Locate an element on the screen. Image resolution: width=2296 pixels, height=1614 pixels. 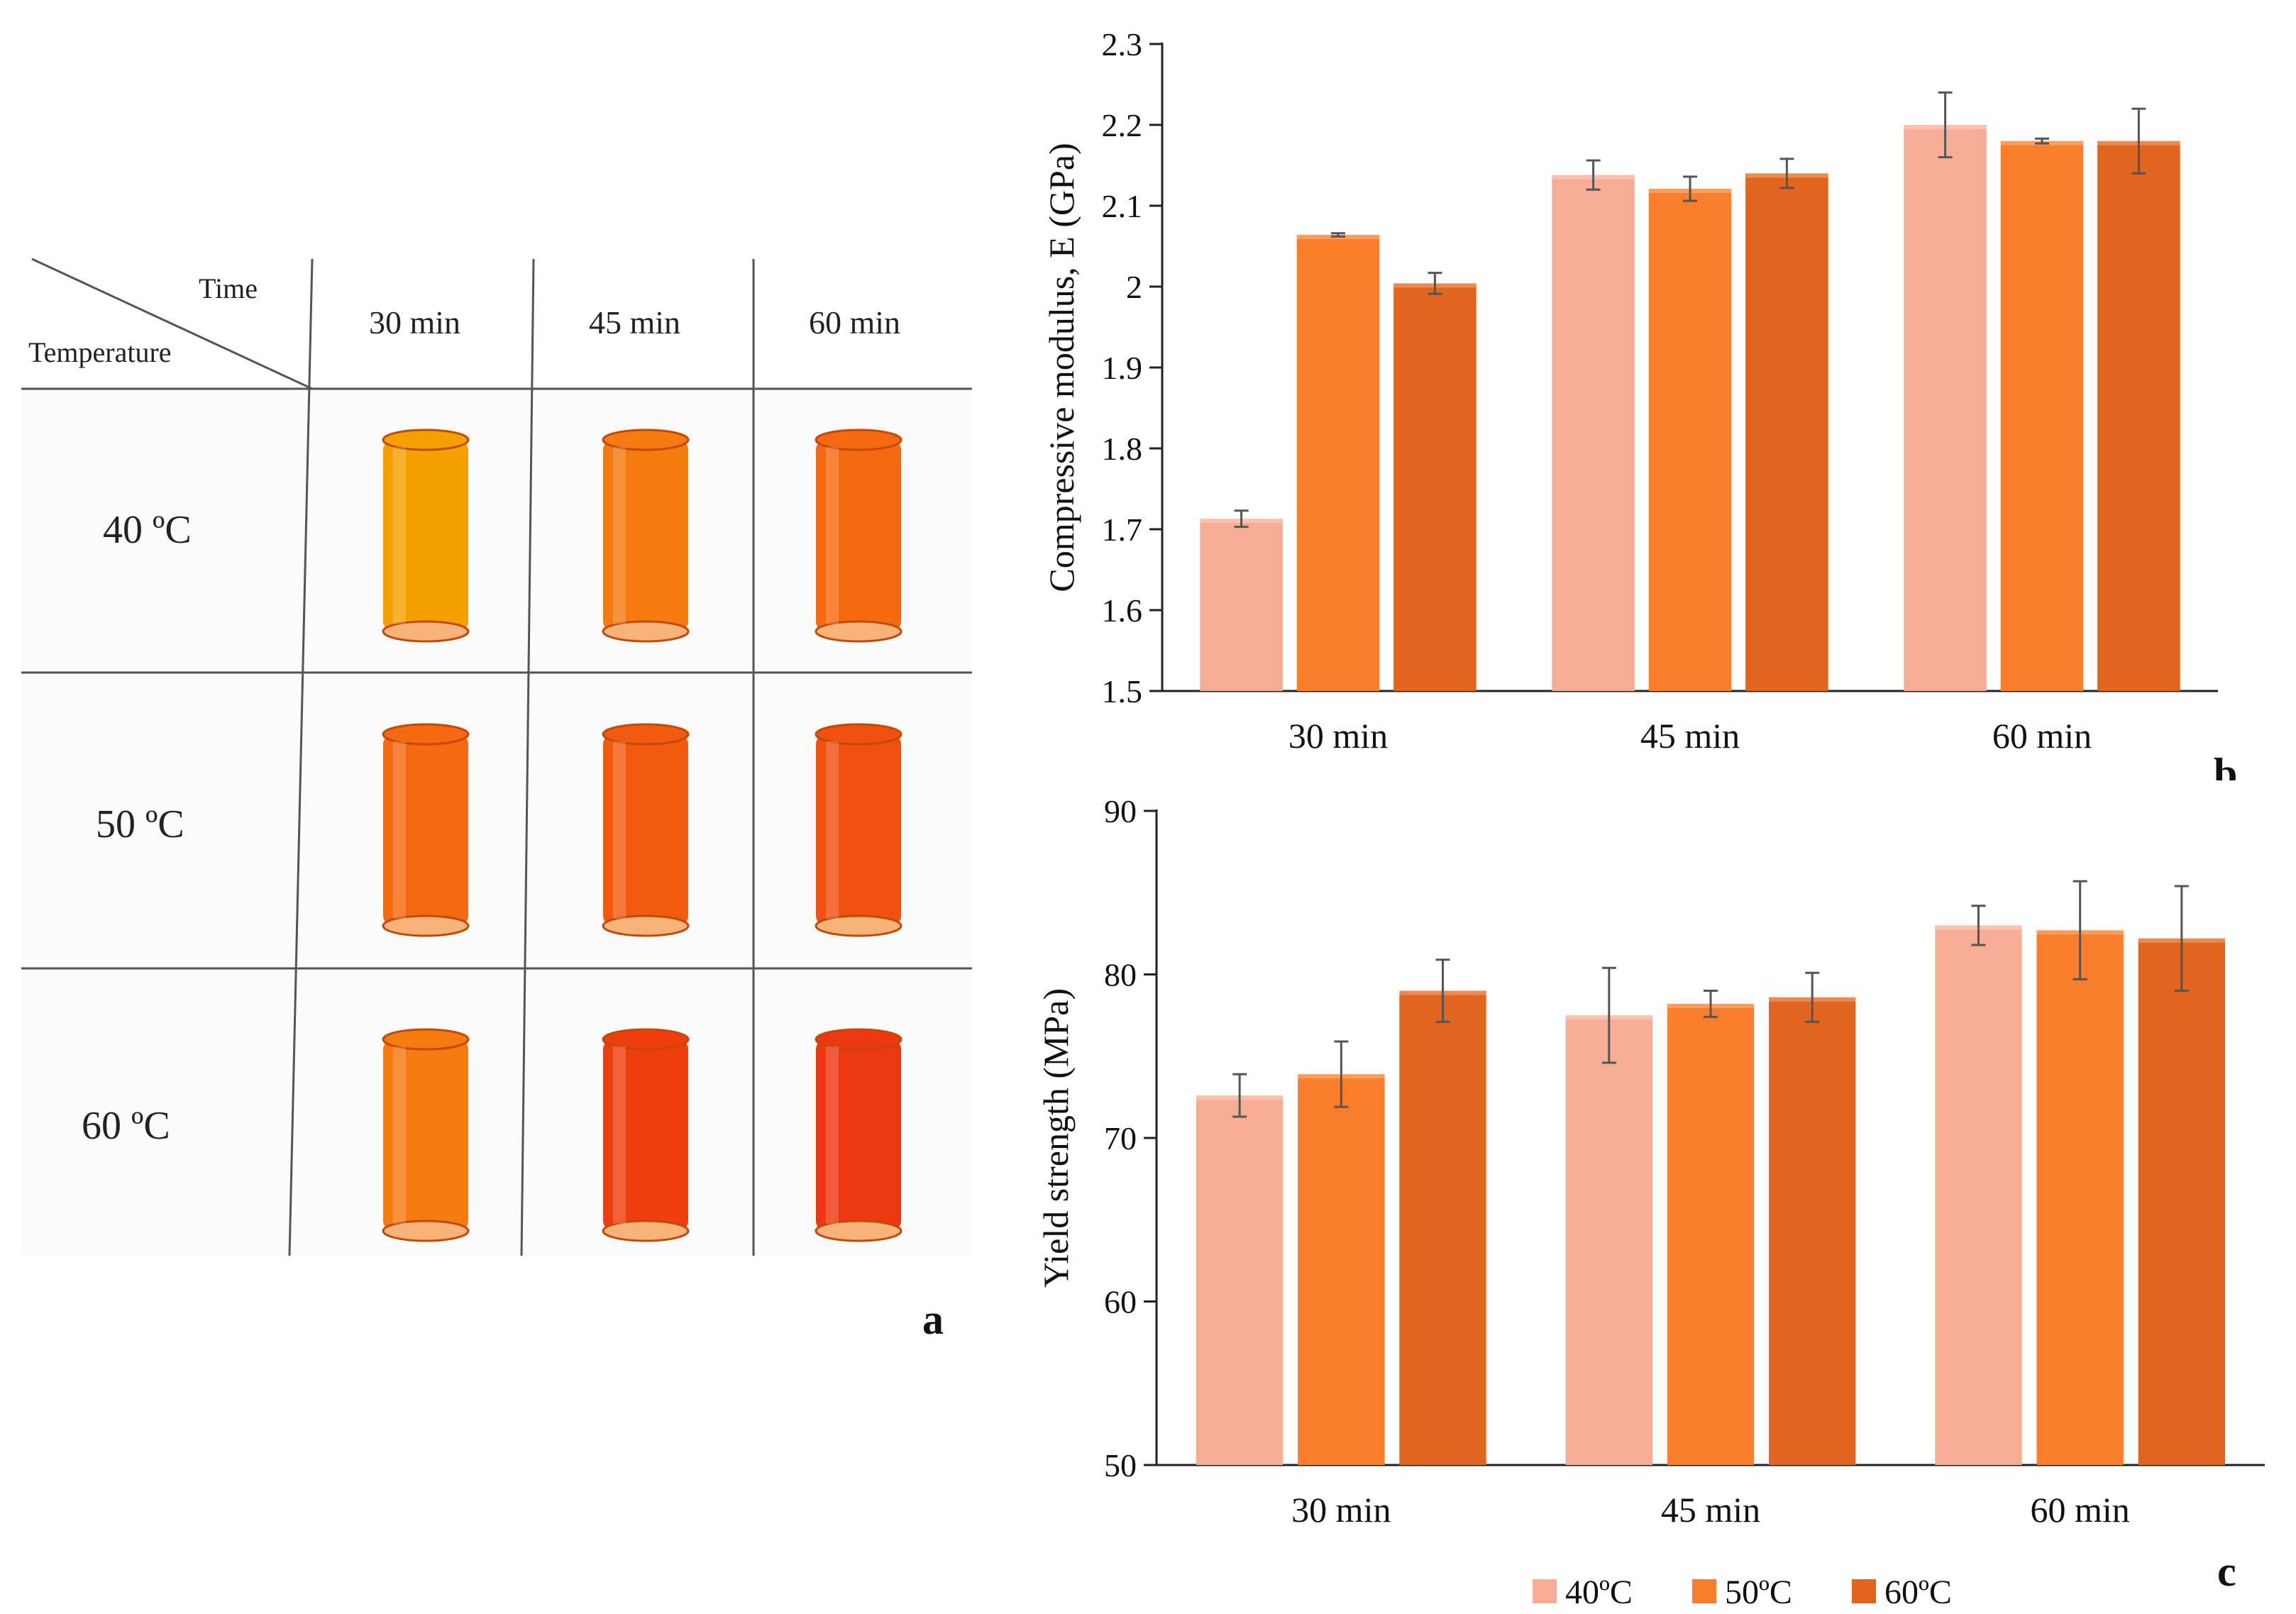
y-axis-label: Compressive modulus, E (GPa) is located at coordinates (1062, 367).